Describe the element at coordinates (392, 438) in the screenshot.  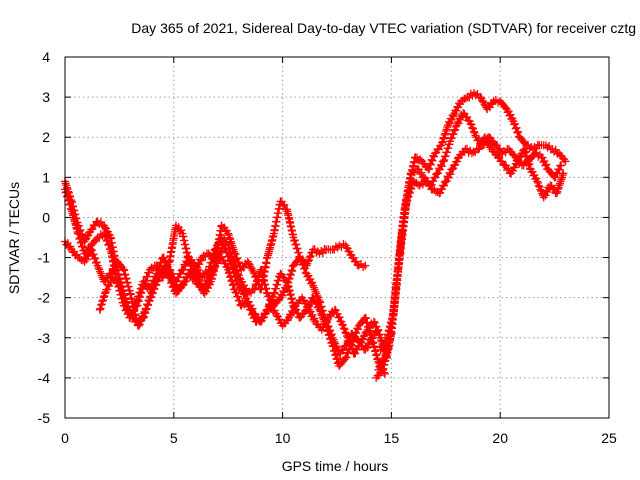
I see `x-tick-label: 15` at that location.